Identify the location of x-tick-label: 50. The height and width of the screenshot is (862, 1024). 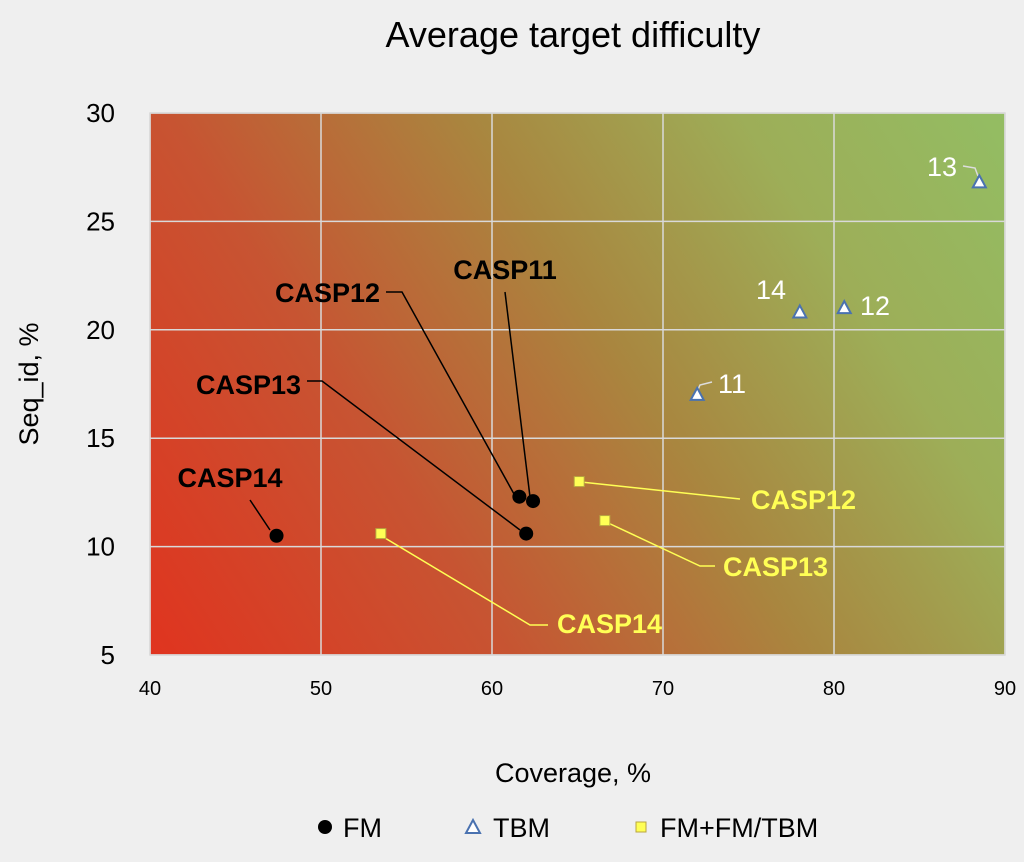
(321, 689).